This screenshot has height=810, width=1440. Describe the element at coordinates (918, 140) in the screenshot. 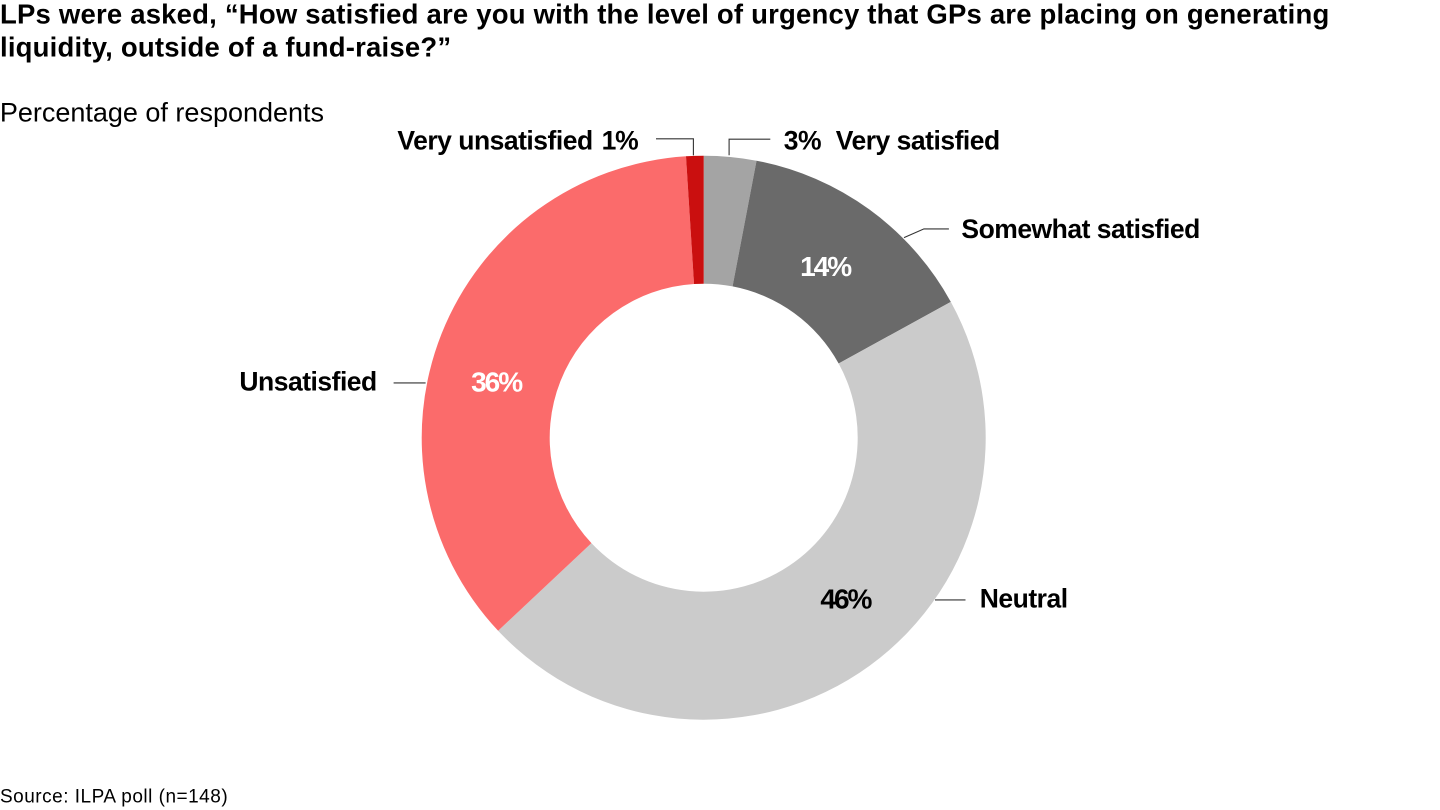

I see `svg-text: Very satisfied` at that location.